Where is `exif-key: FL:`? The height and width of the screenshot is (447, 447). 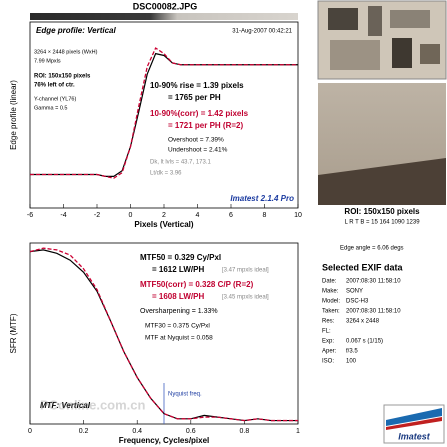 exif-key: FL: is located at coordinates (326, 332).